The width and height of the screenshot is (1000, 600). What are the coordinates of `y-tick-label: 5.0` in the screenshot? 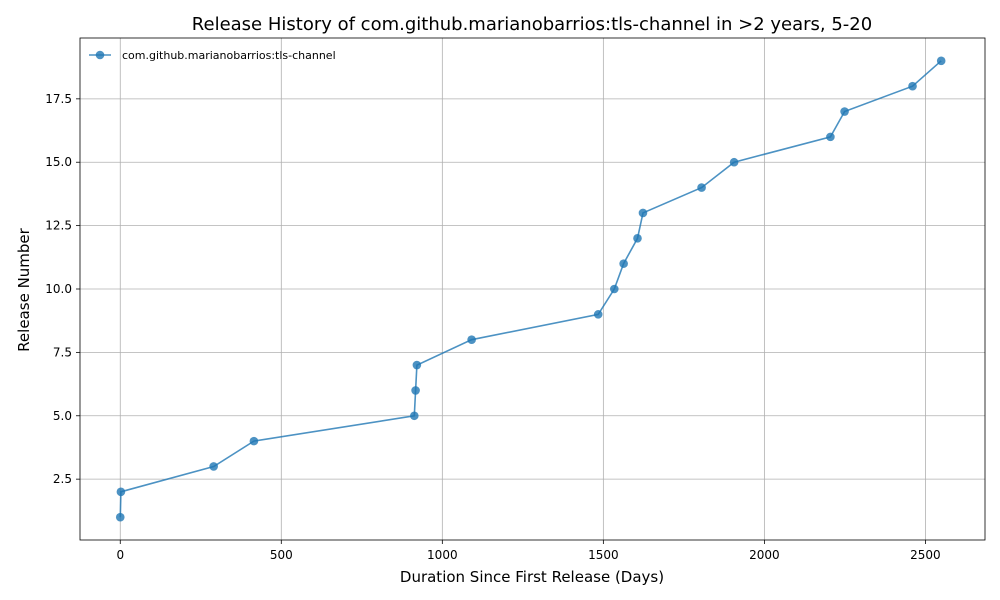 It's located at (62, 416).